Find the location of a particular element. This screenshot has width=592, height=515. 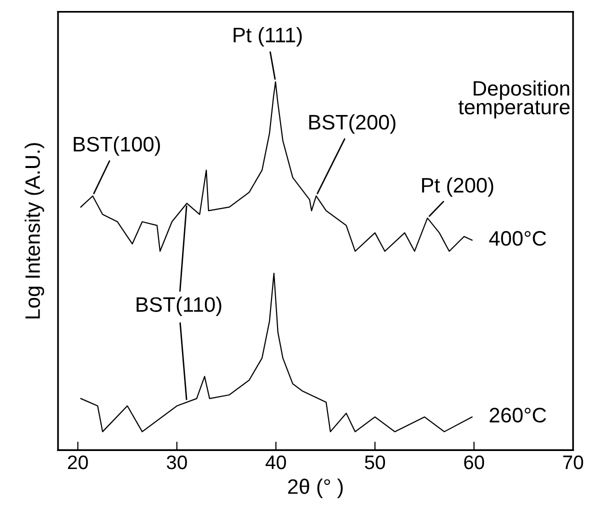

annotation: Deposition temperature is located at coordinates (514, 99).